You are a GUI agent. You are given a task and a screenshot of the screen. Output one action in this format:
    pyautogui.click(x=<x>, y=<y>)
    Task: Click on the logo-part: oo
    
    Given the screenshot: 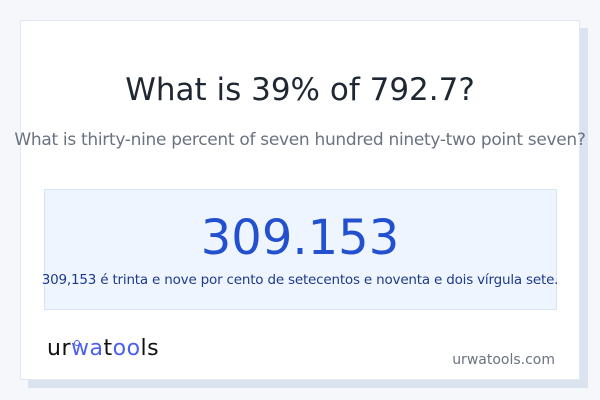 What is the action you would take?
    pyautogui.click(x=126, y=348)
    